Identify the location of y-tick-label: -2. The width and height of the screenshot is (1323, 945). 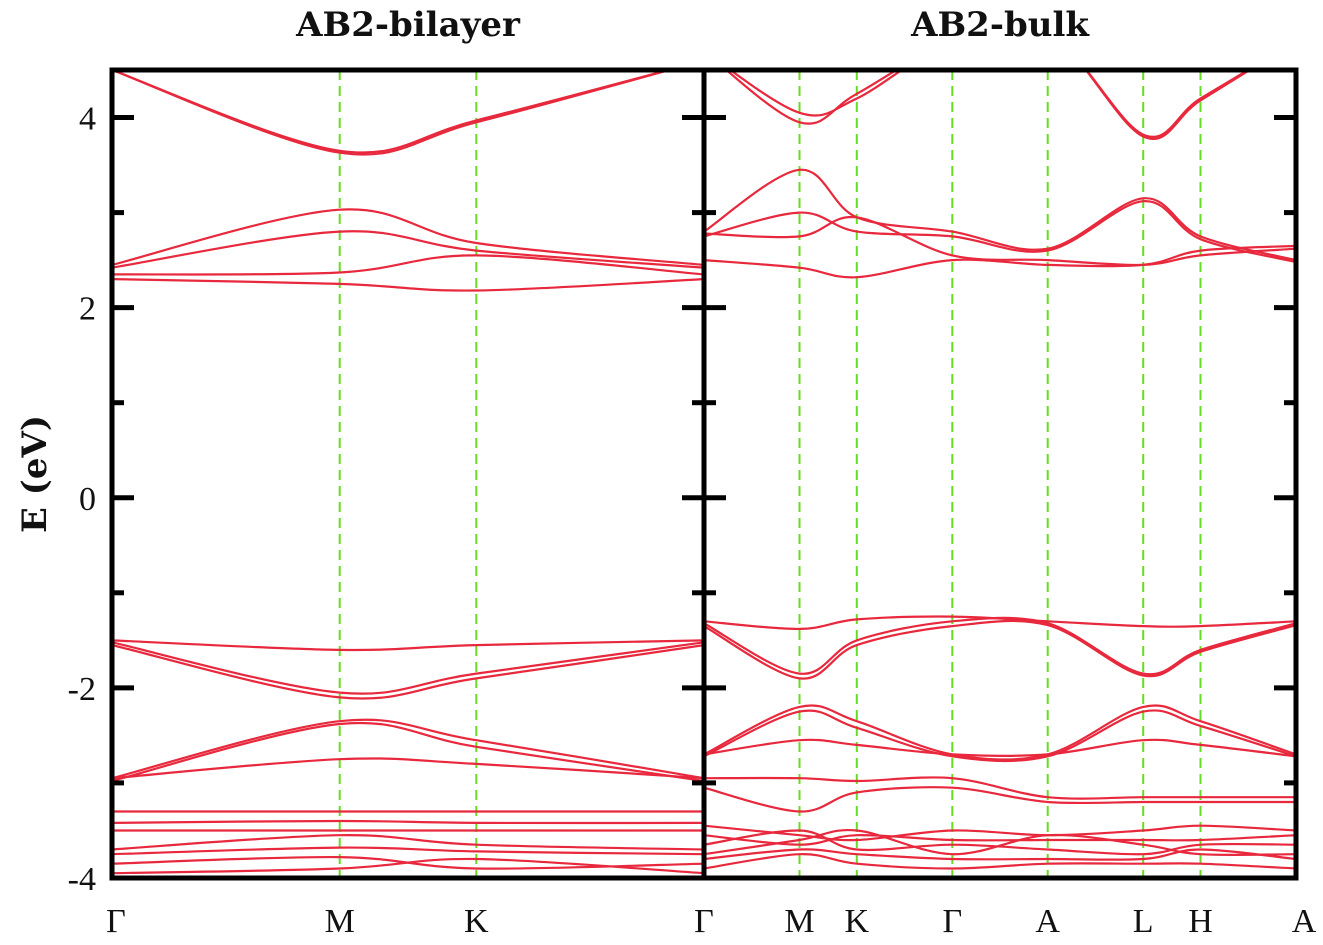
(82, 689).